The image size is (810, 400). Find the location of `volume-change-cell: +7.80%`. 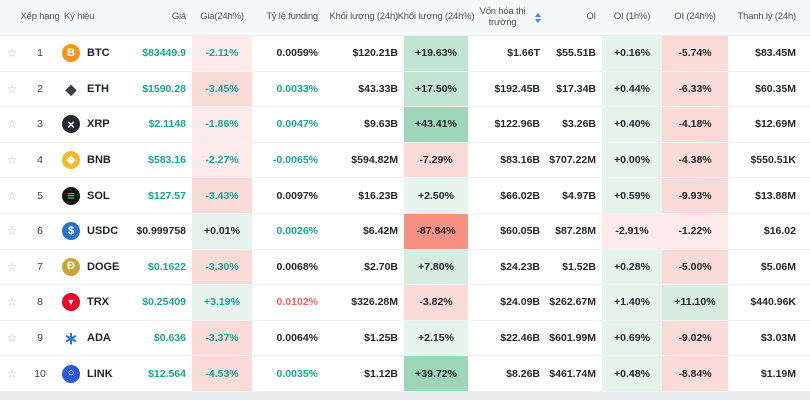

volume-change-cell: +7.80% is located at coordinates (436, 267).